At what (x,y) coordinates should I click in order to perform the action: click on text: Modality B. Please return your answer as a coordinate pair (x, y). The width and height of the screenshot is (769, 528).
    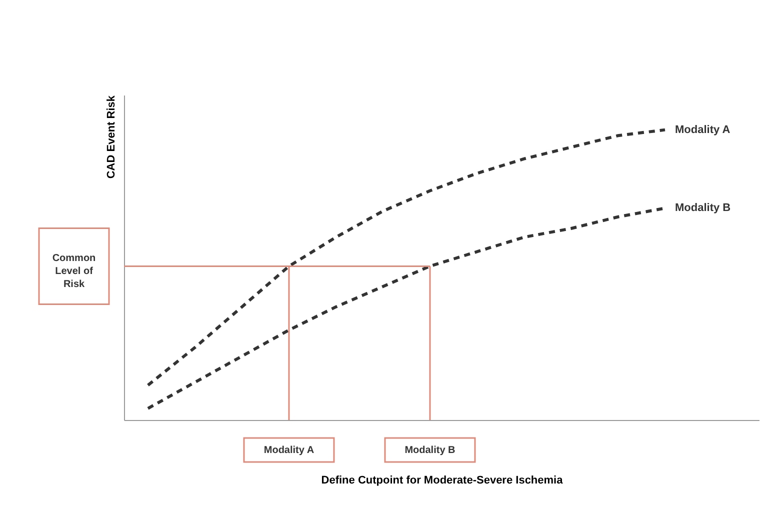
    Looking at the image, I should click on (430, 450).